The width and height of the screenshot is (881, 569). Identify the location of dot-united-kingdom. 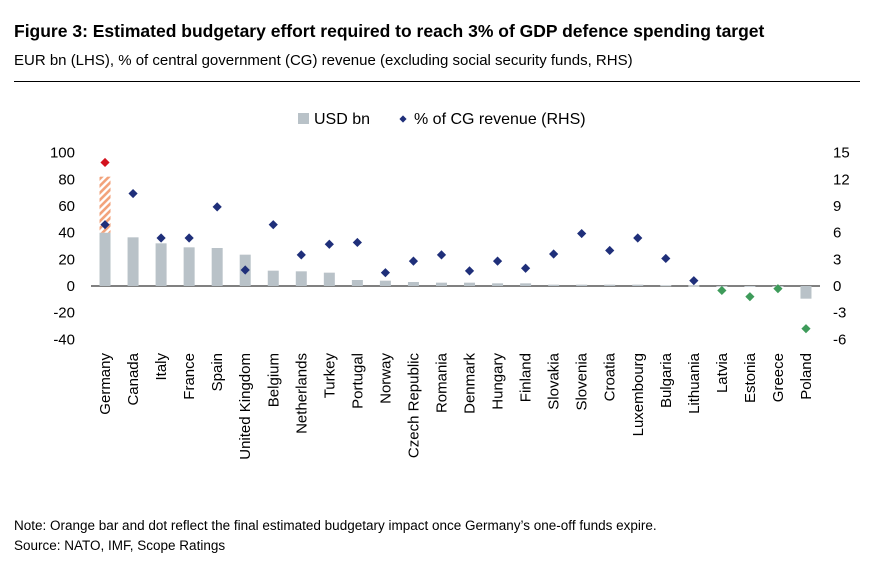
(245, 270).